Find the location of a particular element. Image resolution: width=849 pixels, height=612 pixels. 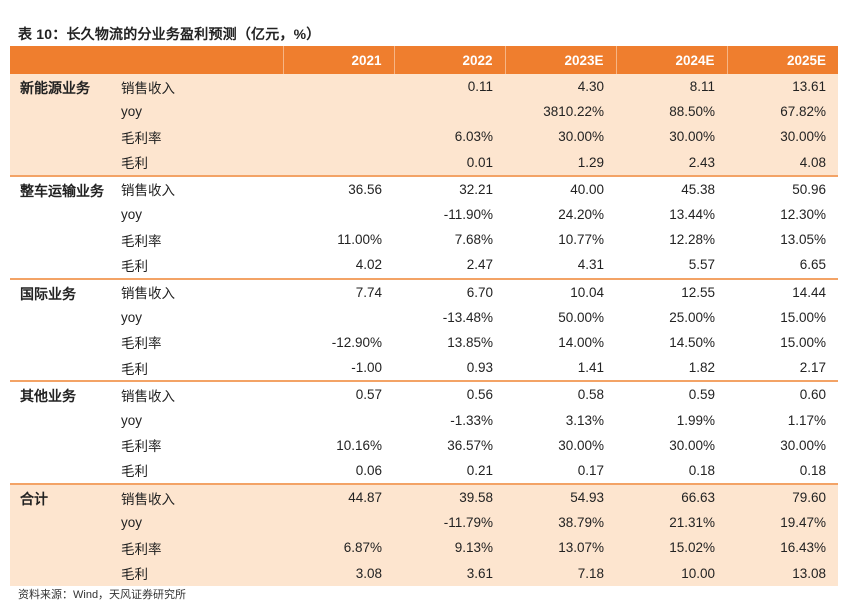

value-cell: -11.79% is located at coordinates (449, 523).